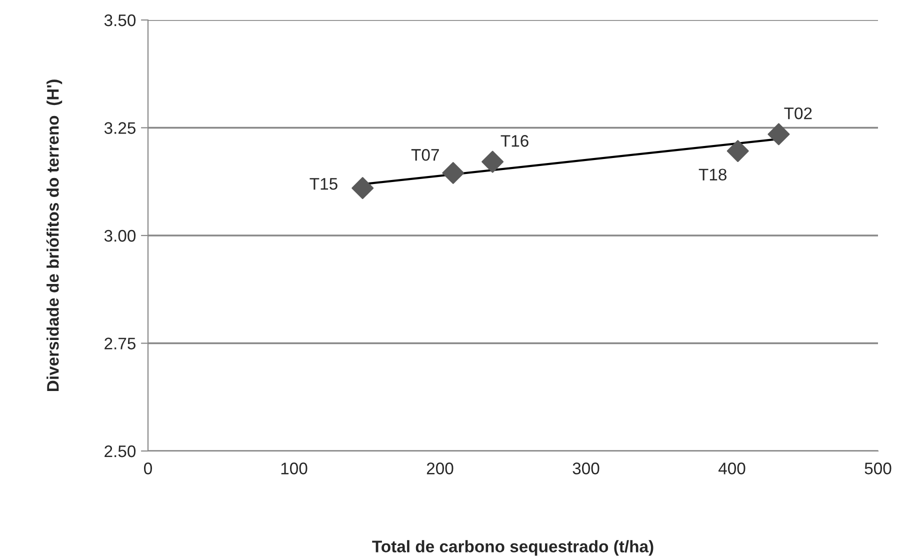 Image resolution: width=897 pixels, height=556 pixels. I want to click on x-tick-label: 200, so click(440, 468).